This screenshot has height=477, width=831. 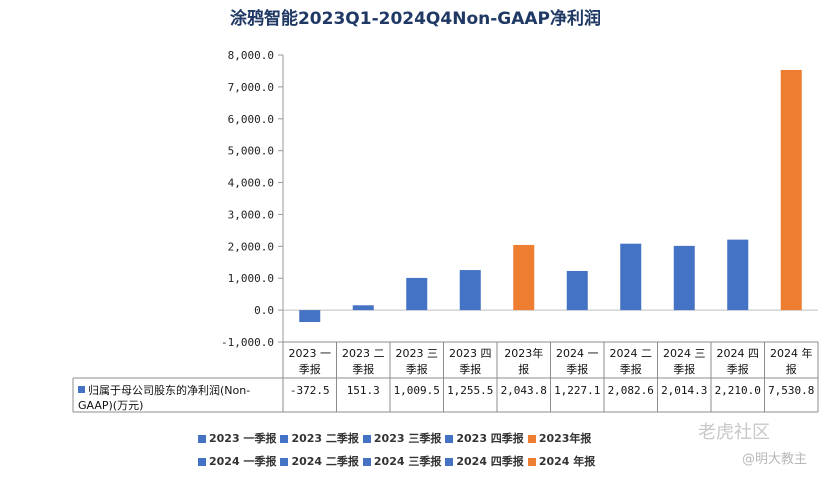 What do you see at coordinates (470, 353) in the screenshot?
I see `category-label: 2023 四` at bounding box center [470, 353].